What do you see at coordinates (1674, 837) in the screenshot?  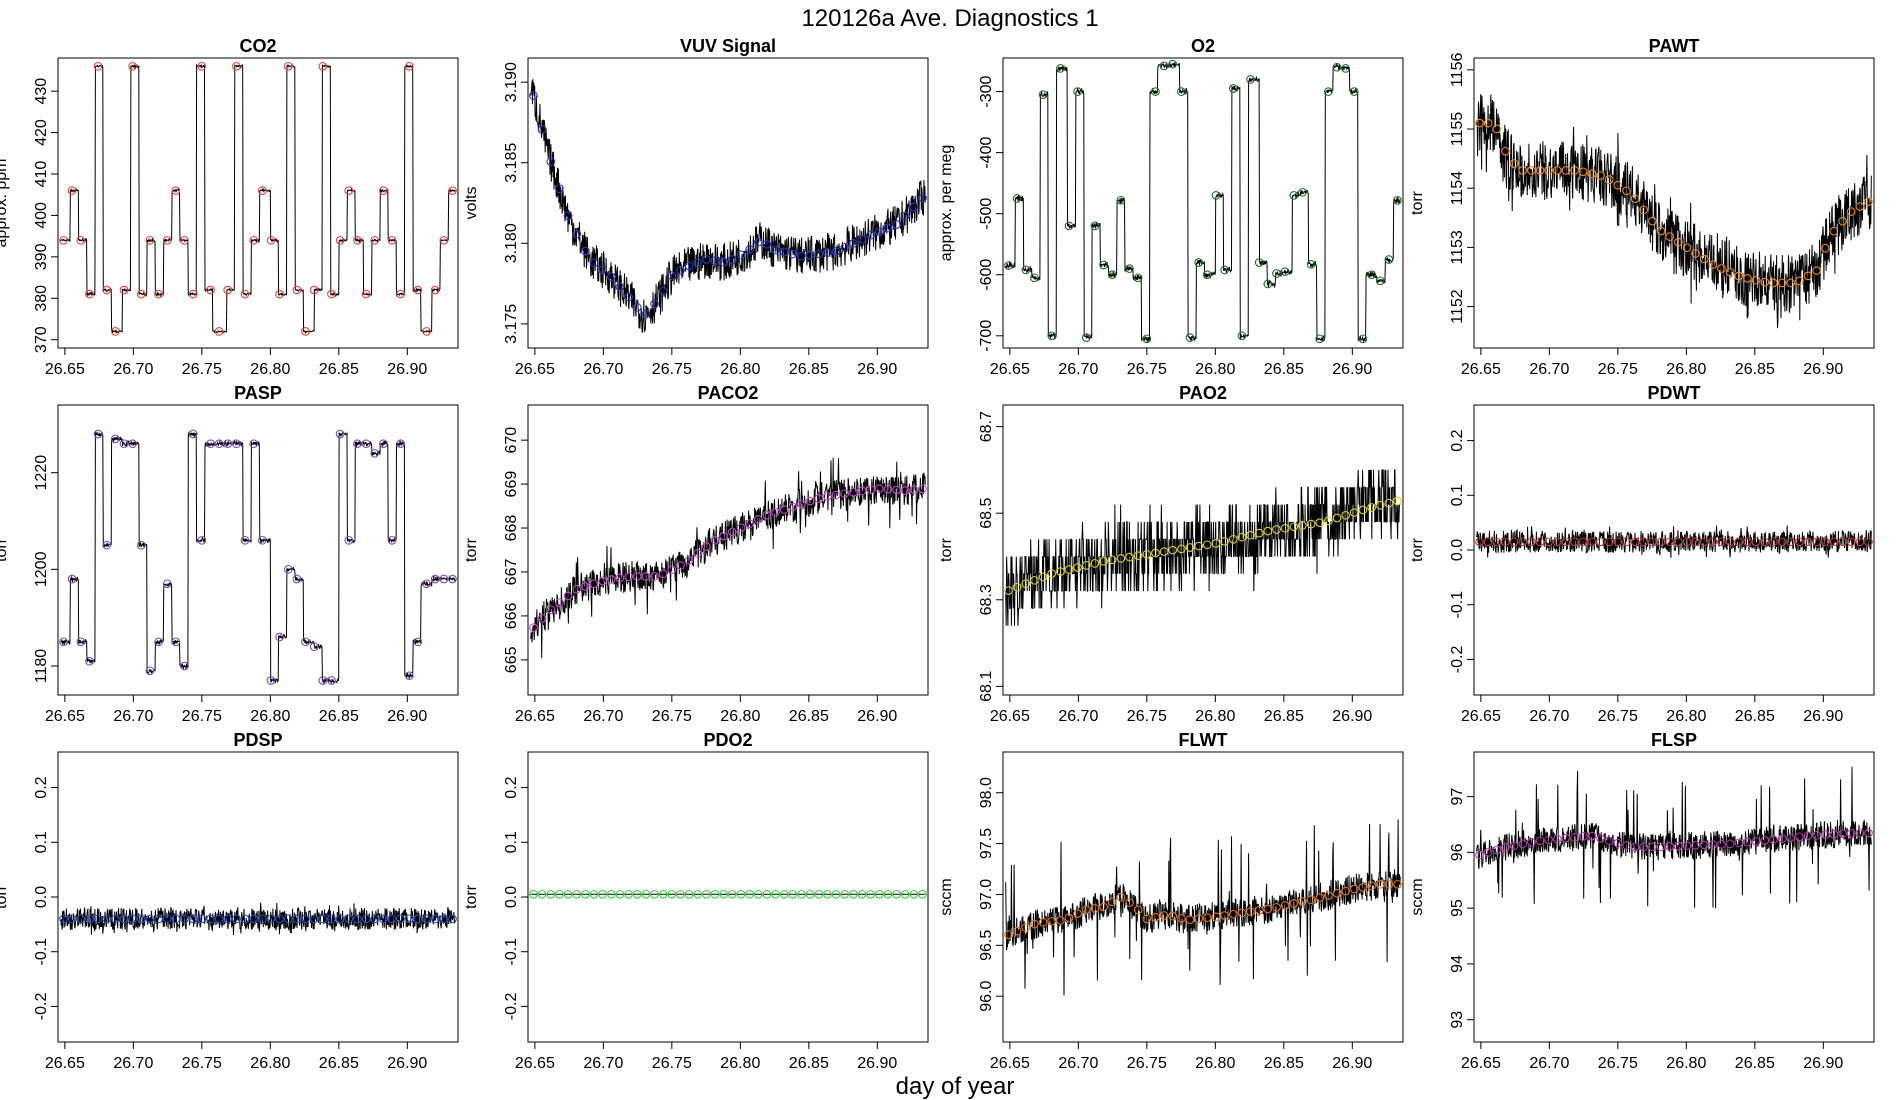 I see `series-line-flsp` at bounding box center [1674, 837].